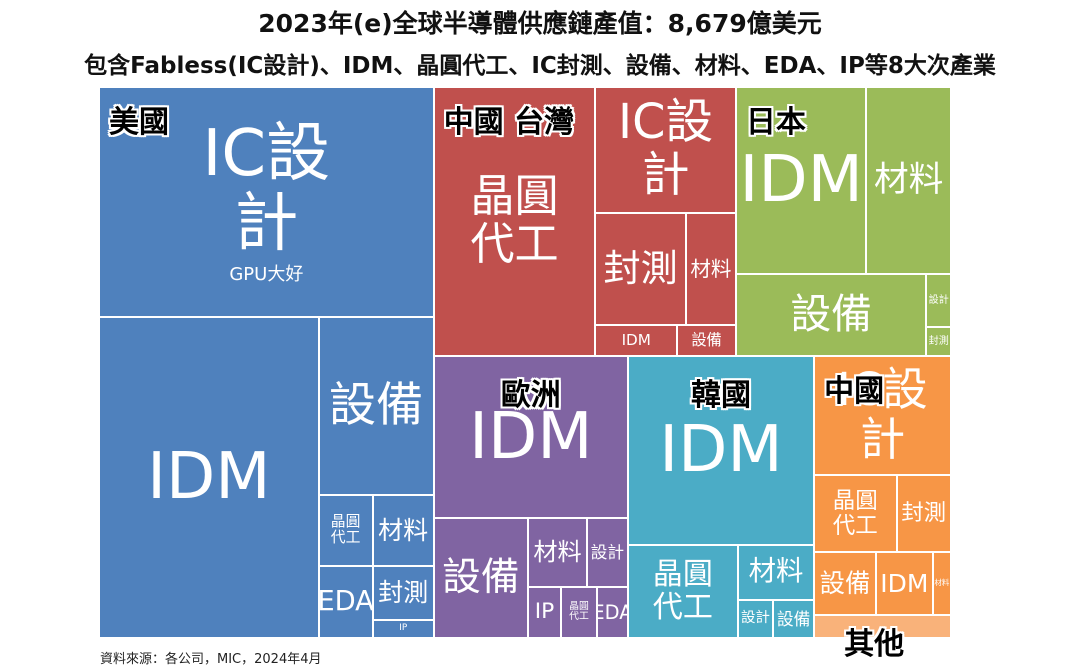 The height and width of the screenshot is (667, 1080). I want to click on treemap-cell: IC設計 GPU大好, so click(266, 202).